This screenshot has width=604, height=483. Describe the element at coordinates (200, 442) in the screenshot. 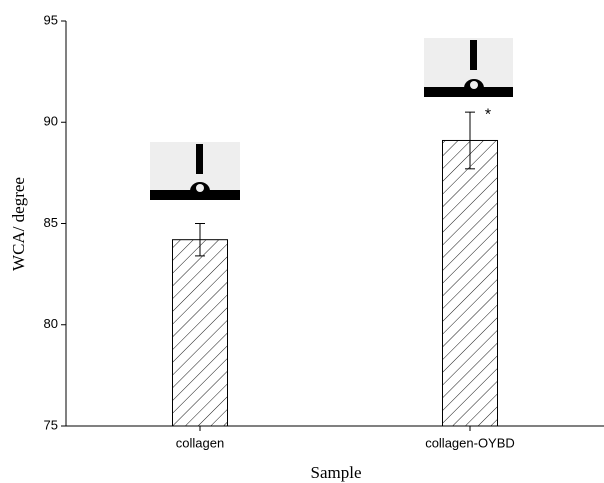

I see `x-tick-label: collagen` at that location.